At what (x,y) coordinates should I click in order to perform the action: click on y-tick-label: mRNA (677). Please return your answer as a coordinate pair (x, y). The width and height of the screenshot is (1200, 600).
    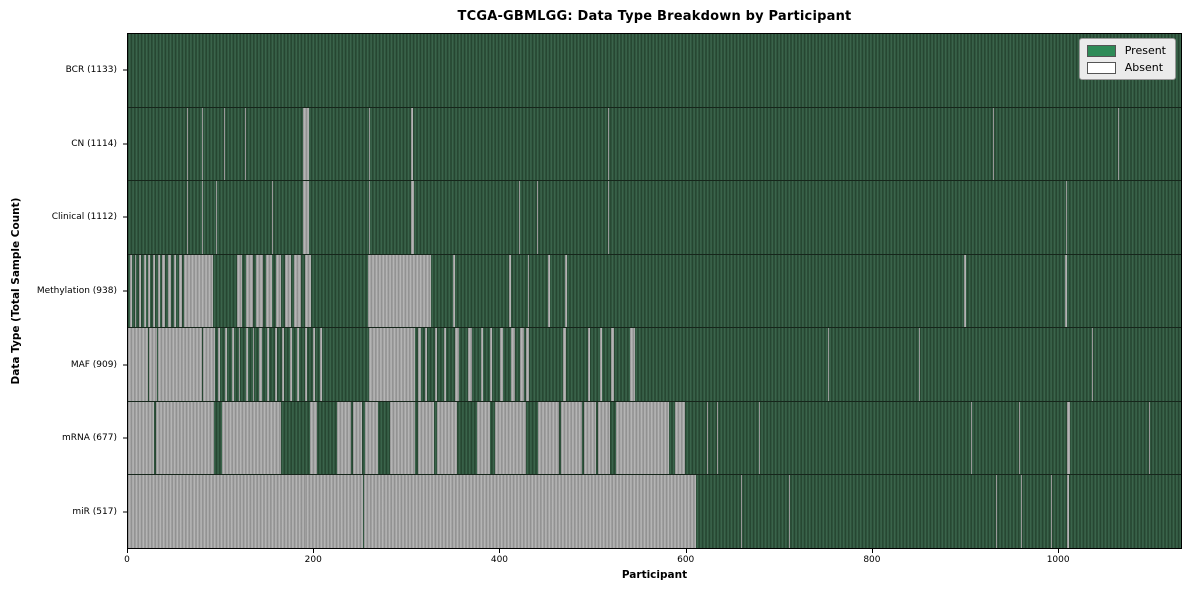
    Looking at the image, I should click on (89, 438).